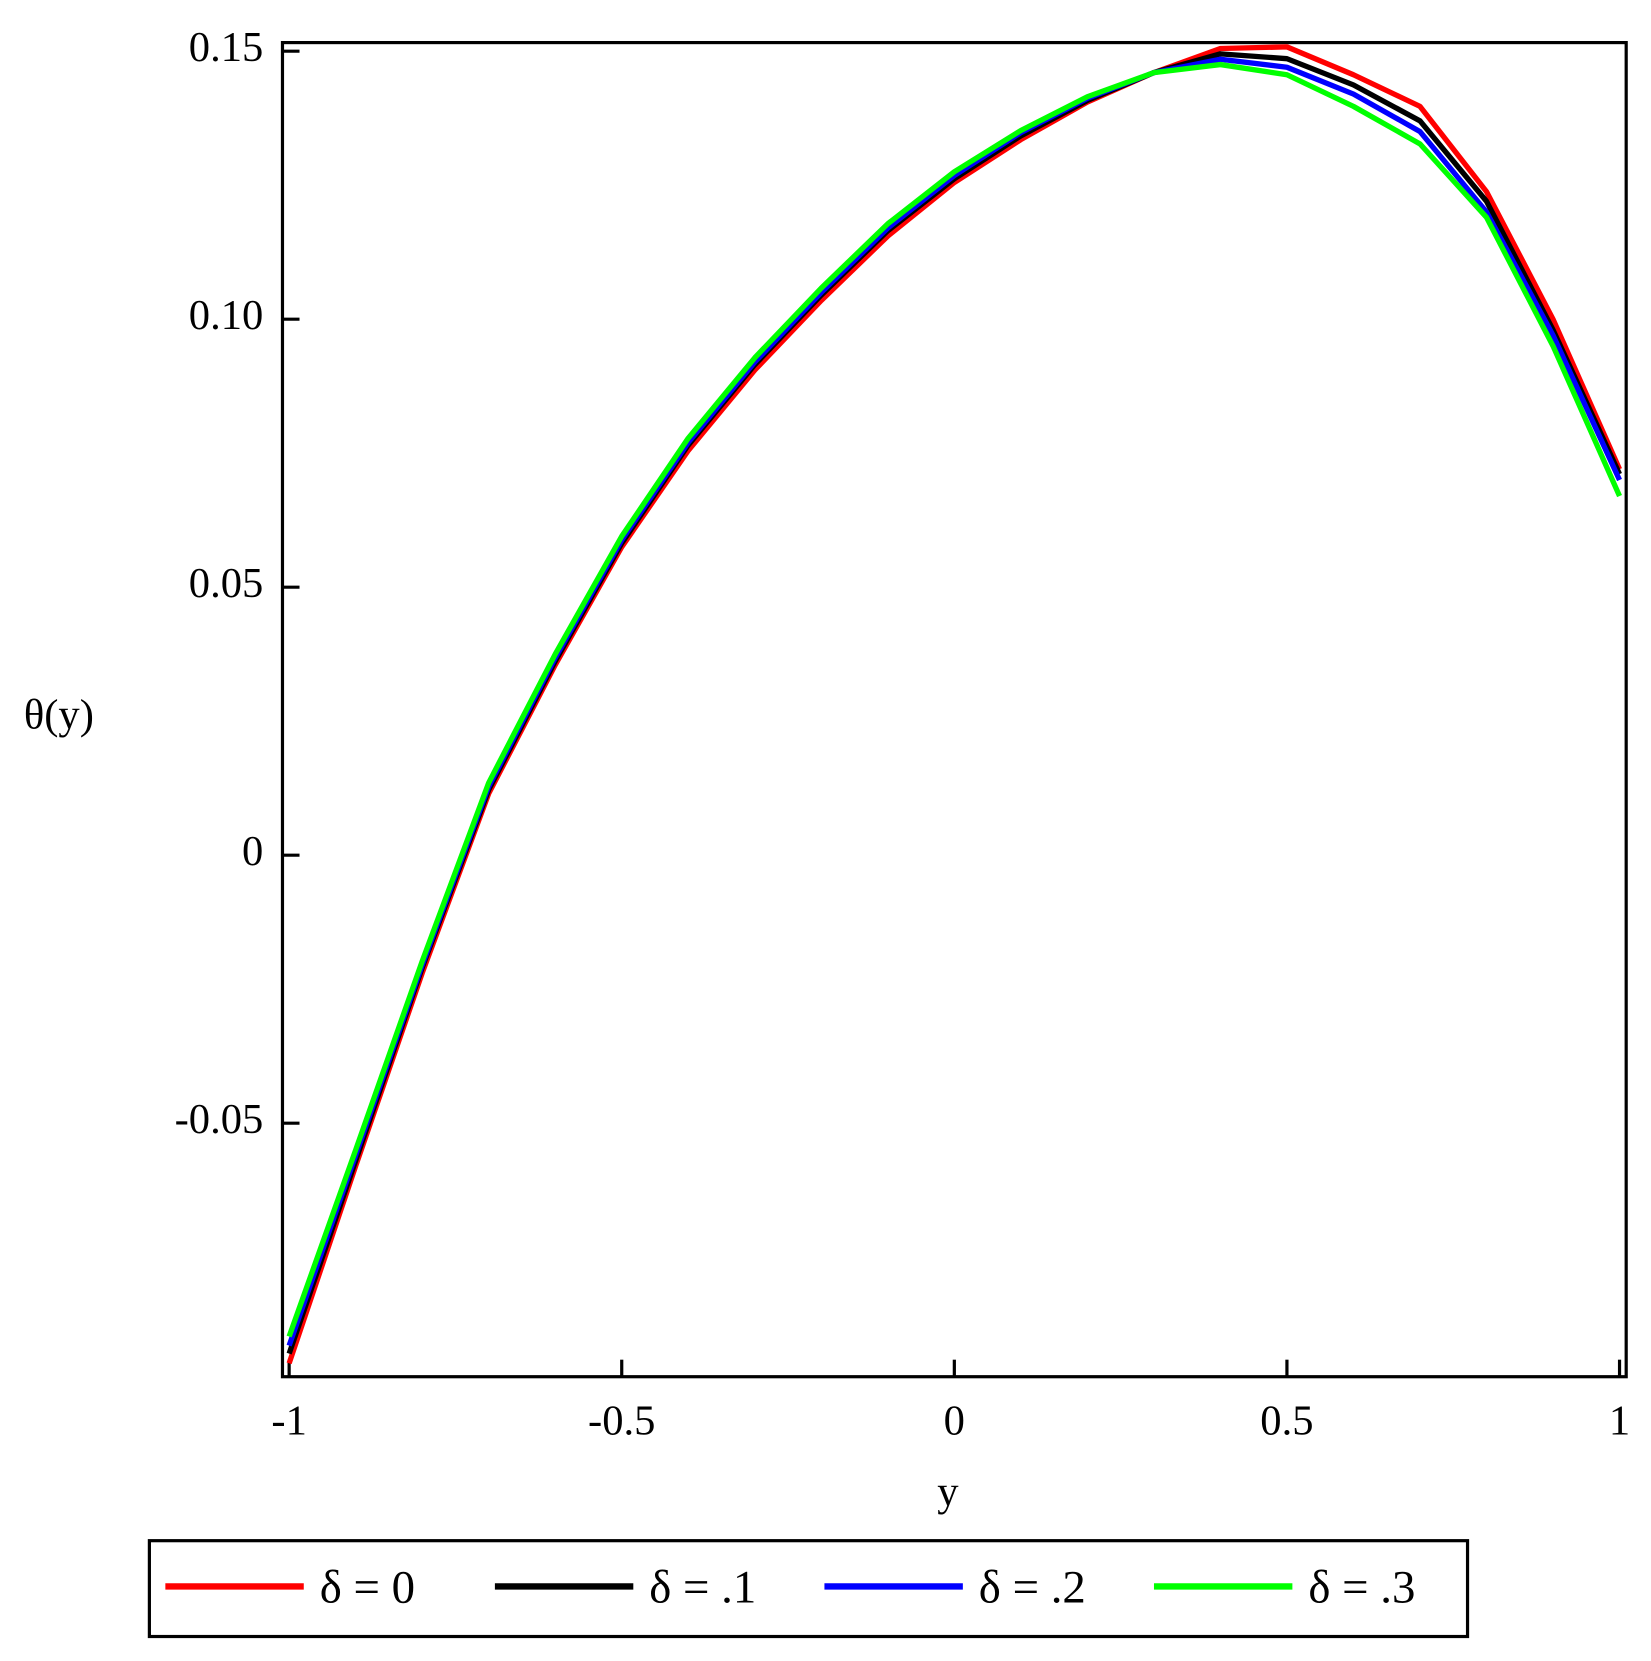 The image size is (1651, 1661). What do you see at coordinates (226, 47) in the screenshot?
I see `y-tick-label: 0.15` at bounding box center [226, 47].